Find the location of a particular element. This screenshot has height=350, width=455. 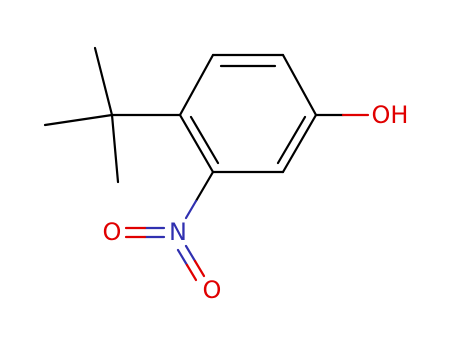

ring-bonds is located at coordinates (248, 113).